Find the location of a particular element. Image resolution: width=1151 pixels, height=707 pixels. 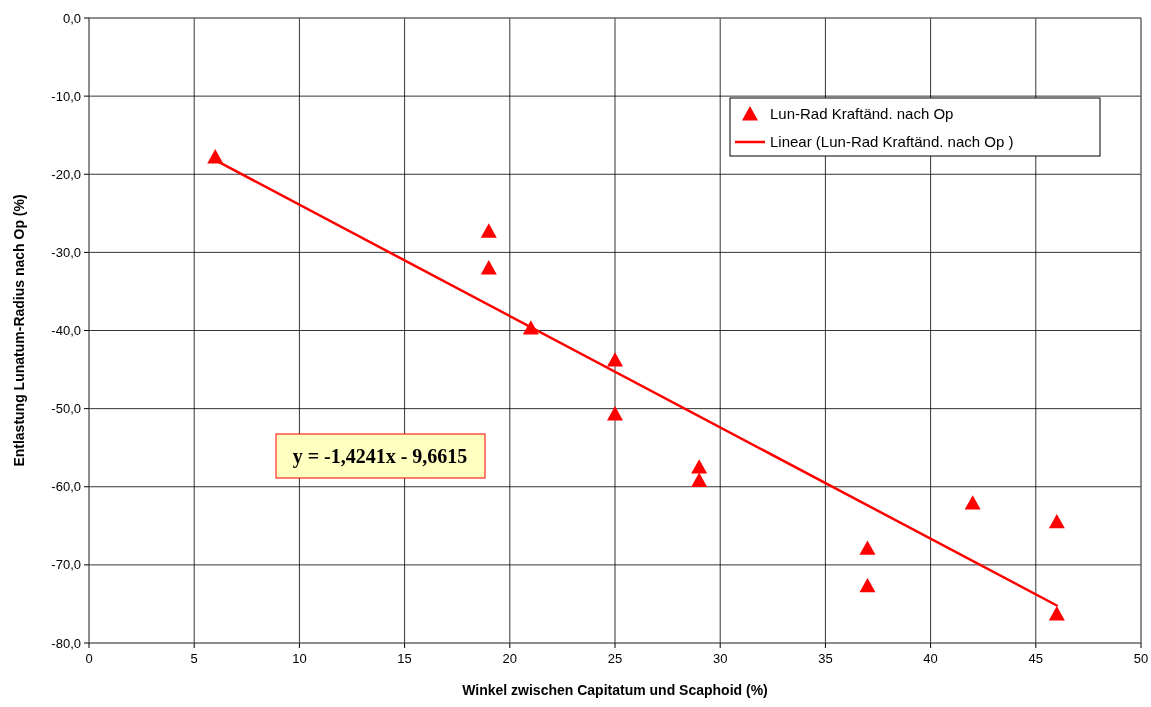

x-tick-label: 20 is located at coordinates (510, 658).